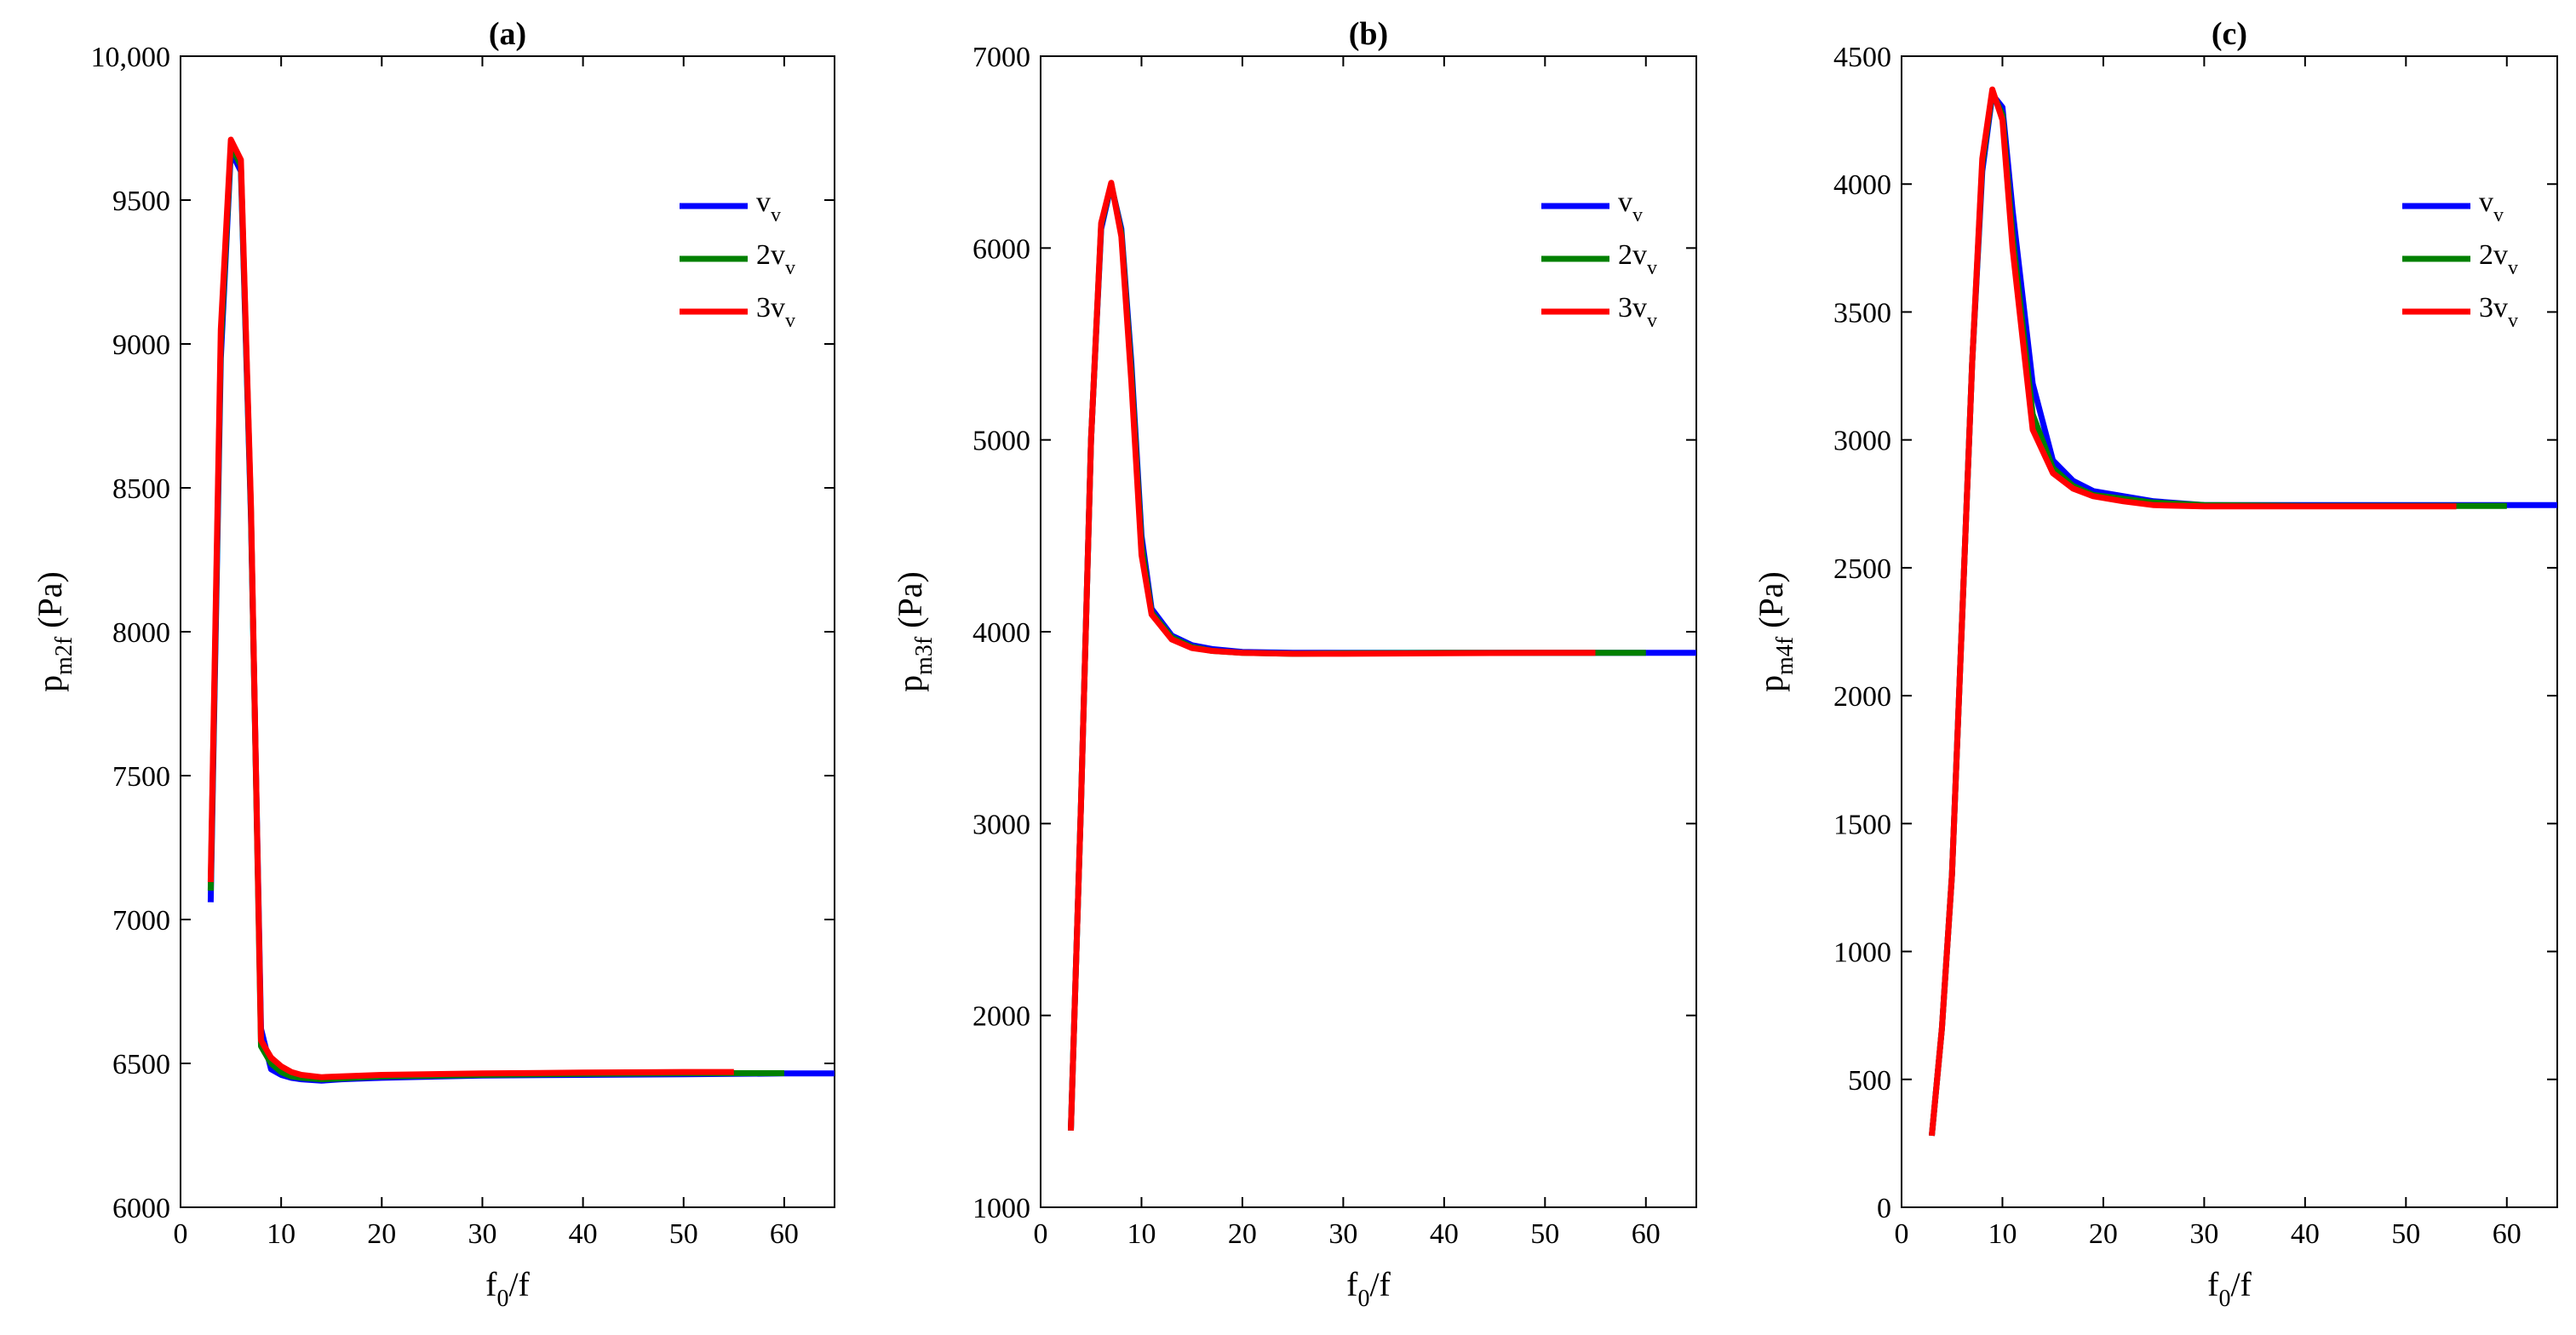 Image resolution: width=2576 pixels, height=1335 pixels. What do you see at coordinates (507, 34) in the screenshot?
I see `panel-title: (a)` at bounding box center [507, 34].